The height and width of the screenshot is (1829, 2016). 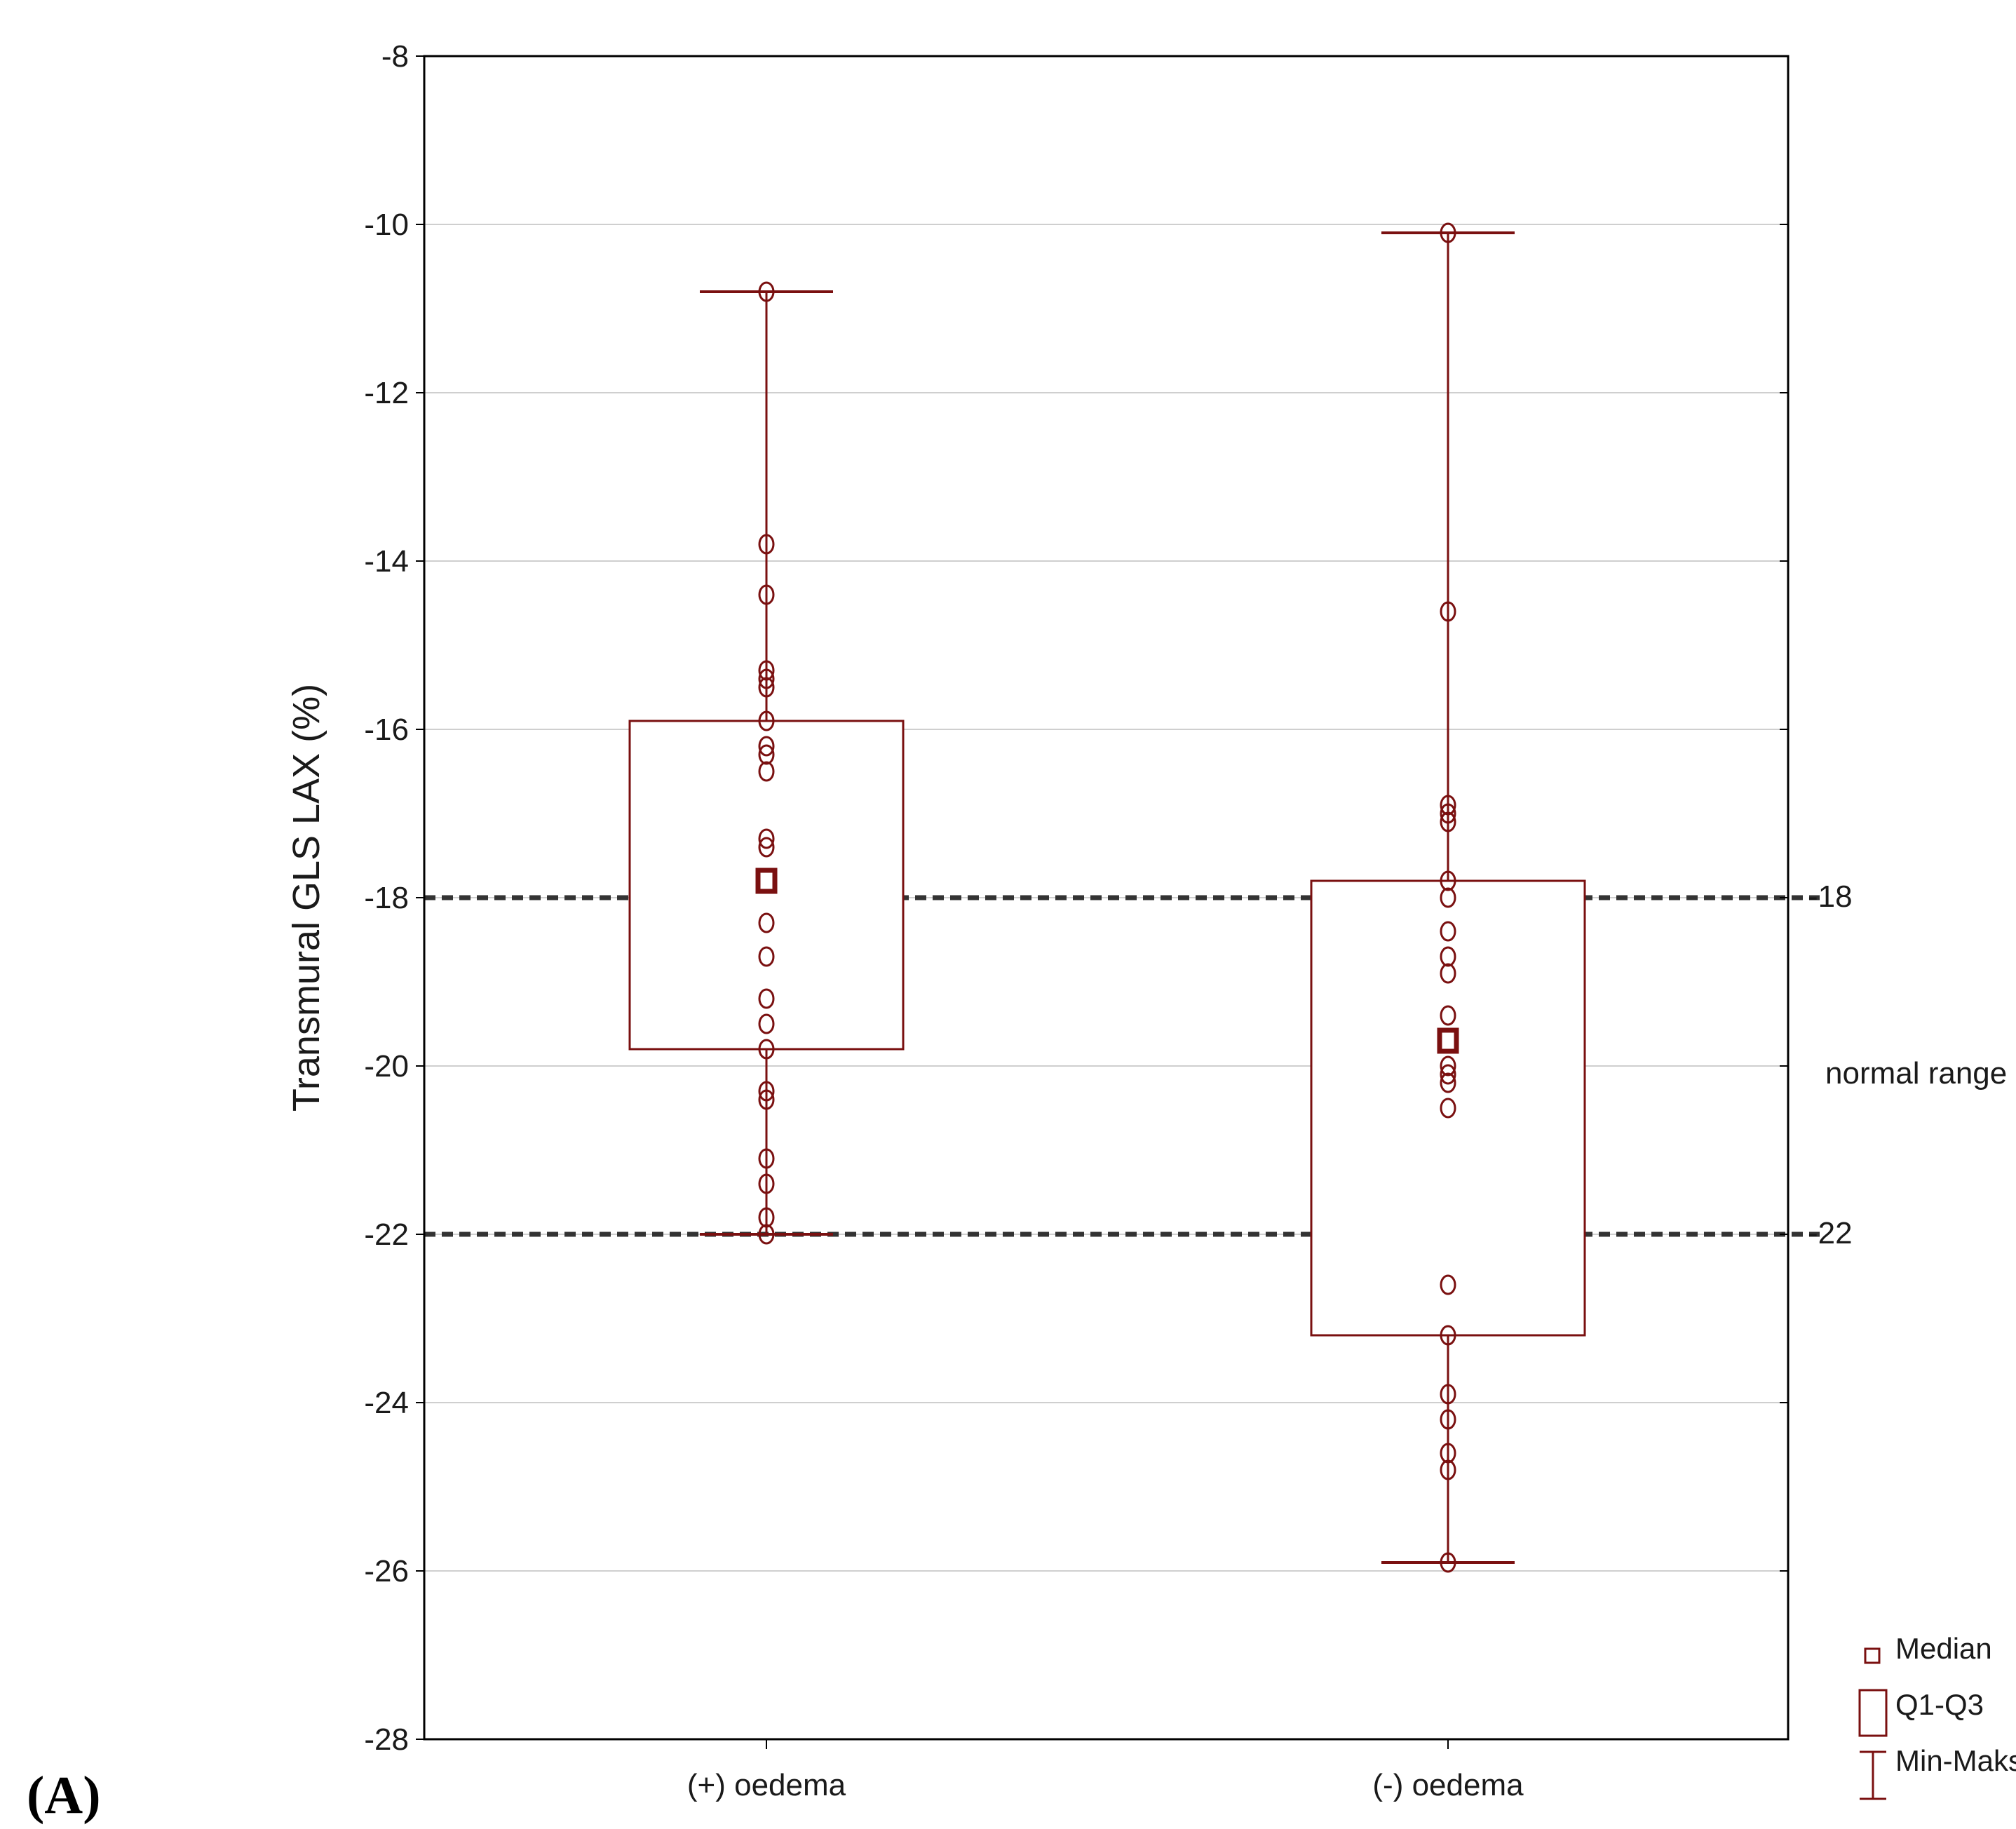 I want to click on iqr-box, so click(x=1448, y=1108).